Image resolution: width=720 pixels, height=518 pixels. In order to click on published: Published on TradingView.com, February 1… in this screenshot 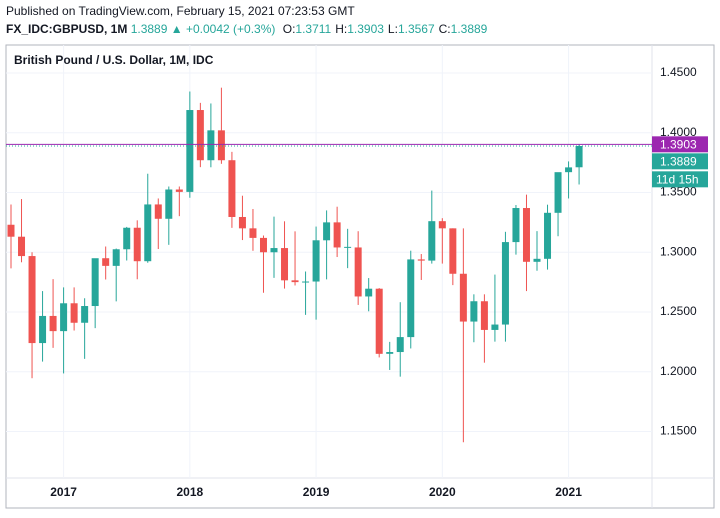, I will do `click(180, 11)`.